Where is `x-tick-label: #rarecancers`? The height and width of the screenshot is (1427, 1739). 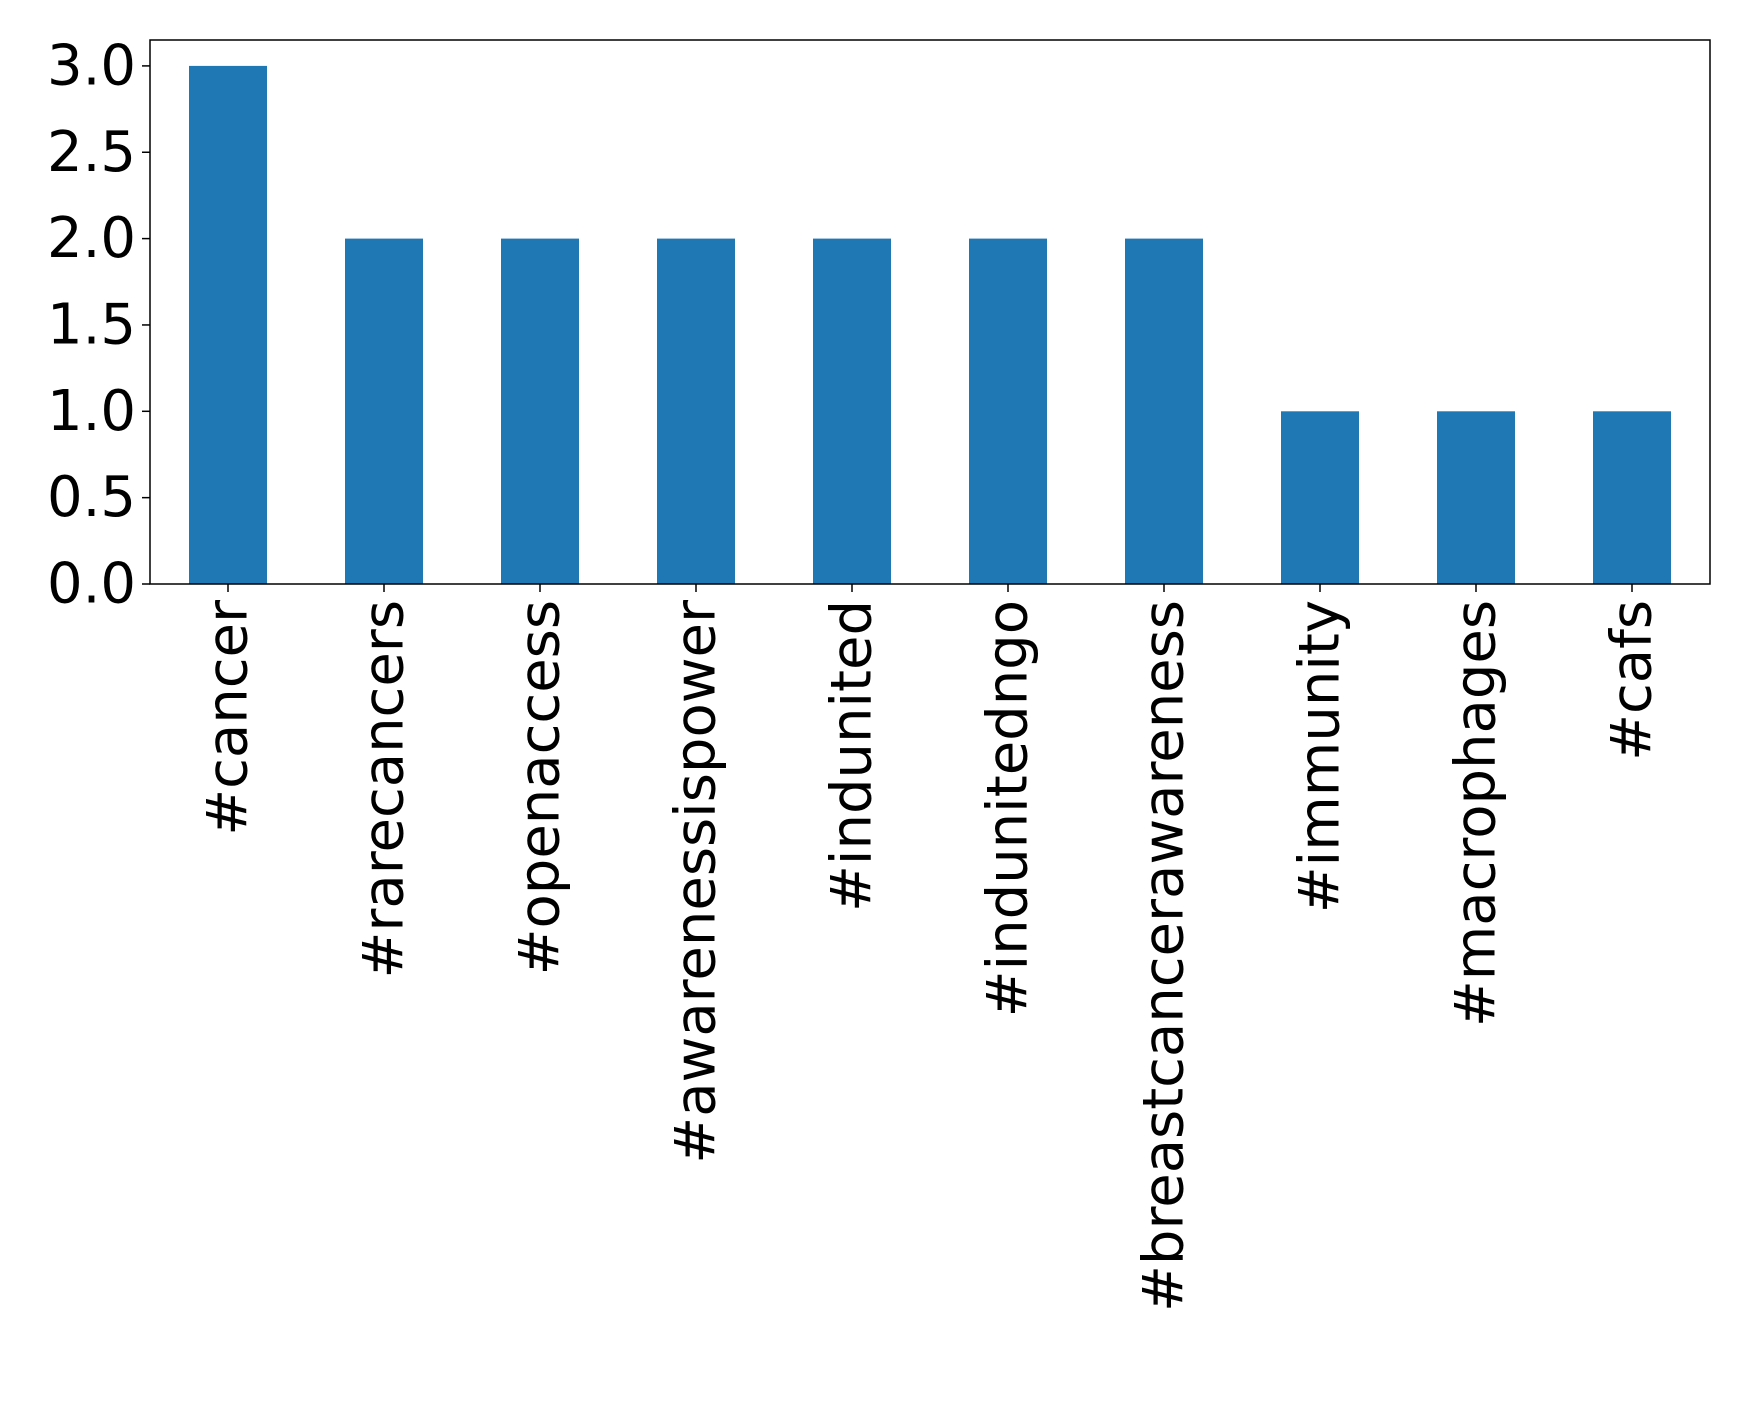 x-tick-label: #rarecancers is located at coordinates (384, 789).